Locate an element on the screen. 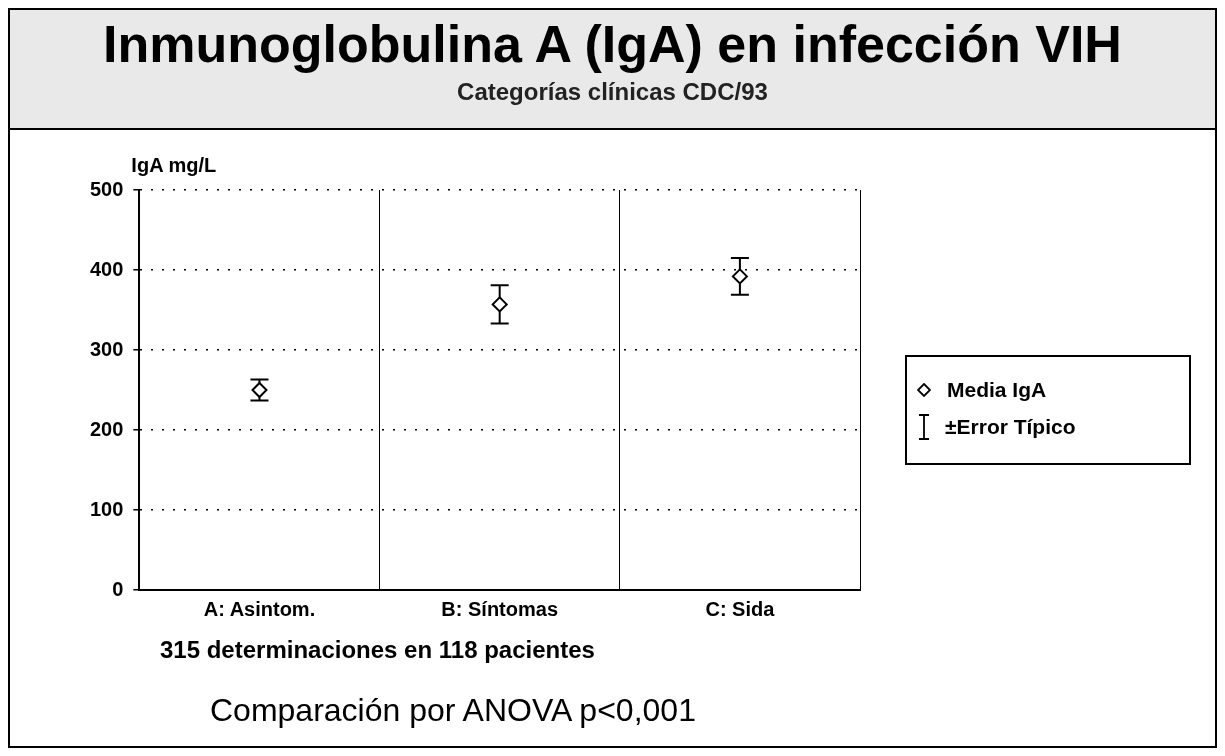 Image resolution: width=1225 pixels, height=756 pixels. y-tick-label: 0 is located at coordinates (118, 588).